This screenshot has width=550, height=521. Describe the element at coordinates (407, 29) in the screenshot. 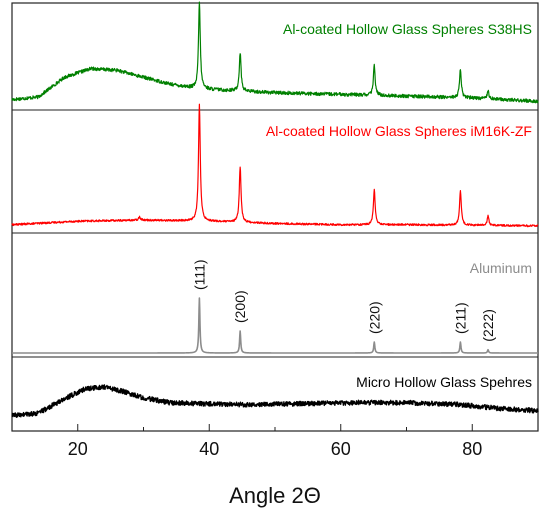

I see `series-label-s38hs: Al-coated Hollow Glass Spheres S38HS` at that location.